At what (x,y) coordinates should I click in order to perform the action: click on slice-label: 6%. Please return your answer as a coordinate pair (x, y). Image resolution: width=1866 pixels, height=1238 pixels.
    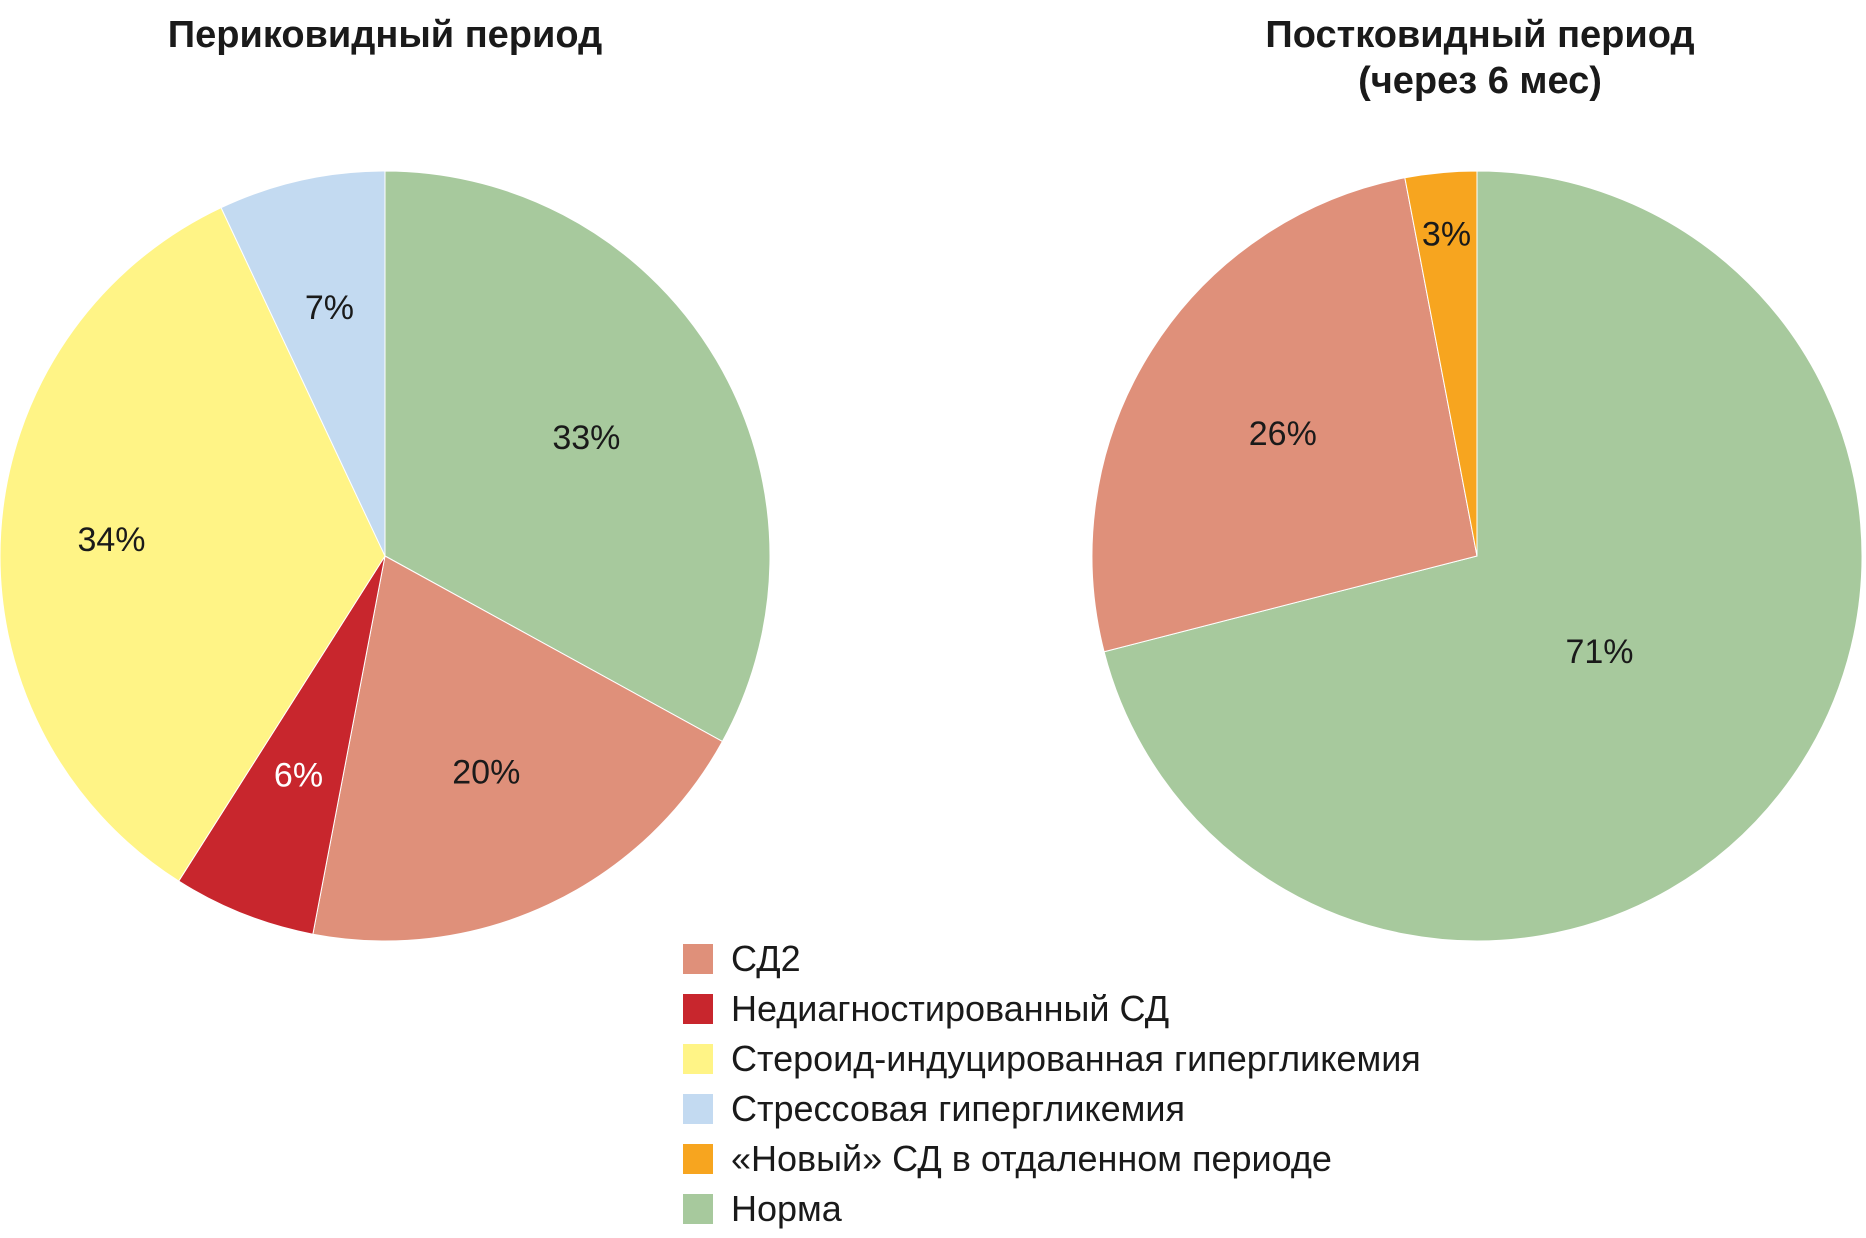
    Looking at the image, I should click on (298, 776).